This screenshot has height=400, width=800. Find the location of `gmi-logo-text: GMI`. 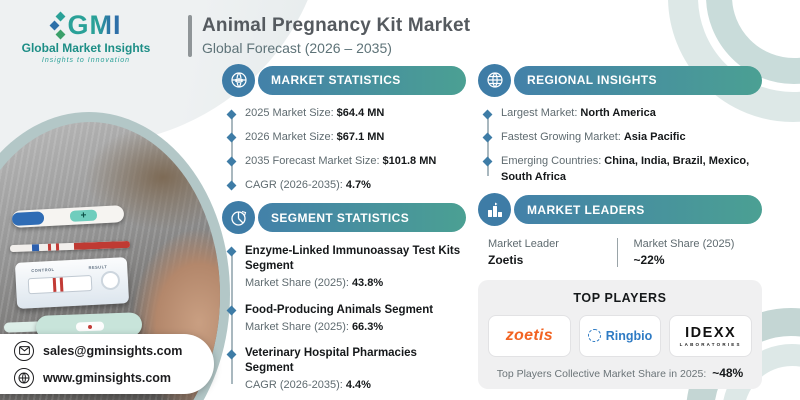

gmi-logo-text: GMI is located at coordinates (94, 25).